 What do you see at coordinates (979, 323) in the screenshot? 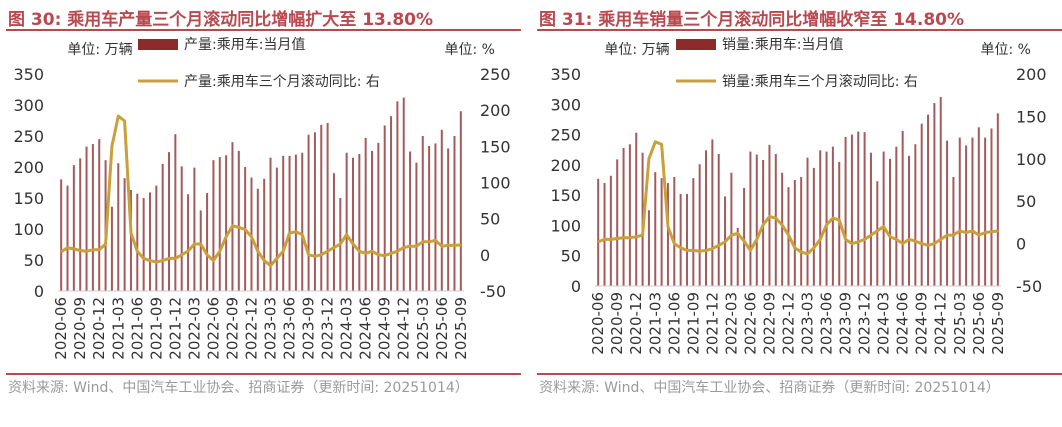
I see `x-tick-label: 2025-06` at bounding box center [979, 323].